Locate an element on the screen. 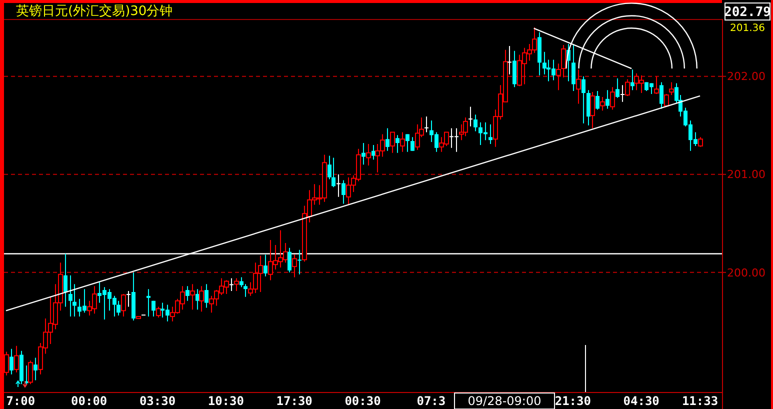 The height and width of the screenshot is (409, 773). x-tick-label: 00:00 is located at coordinates (89, 401).